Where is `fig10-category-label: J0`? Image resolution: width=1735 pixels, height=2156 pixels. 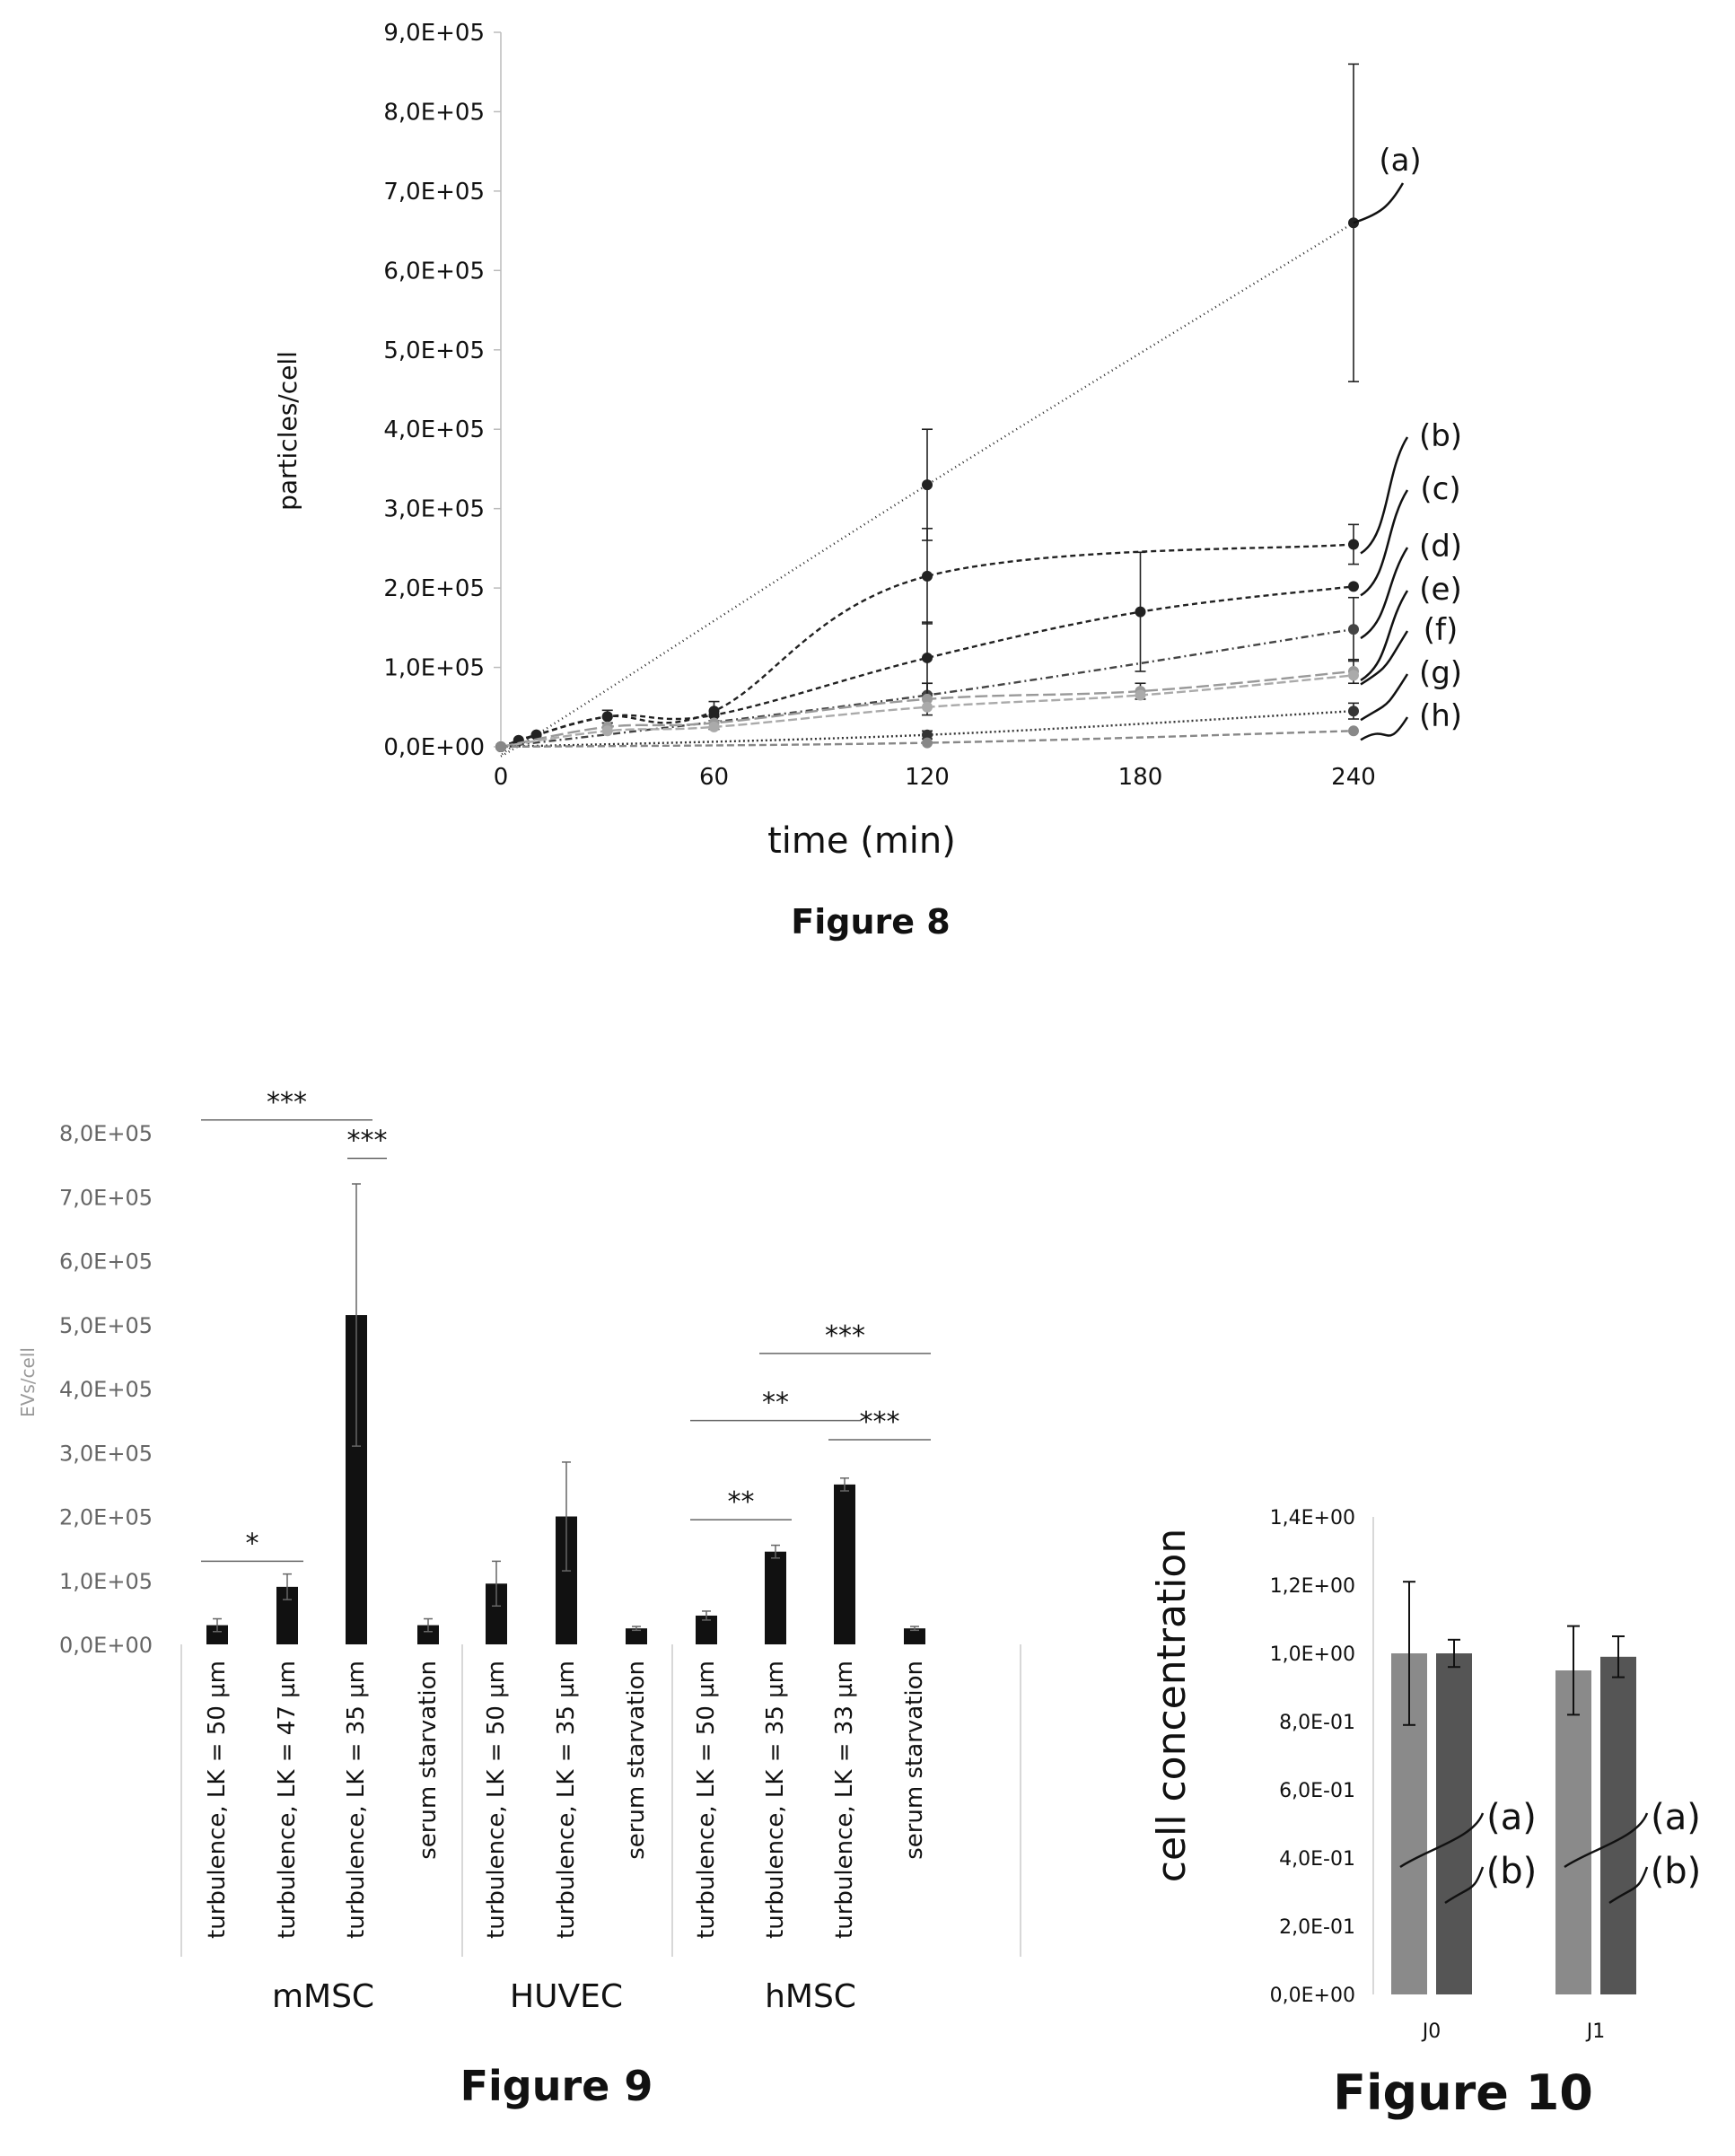
fig10-category-label: J0 is located at coordinates (1431, 2031).